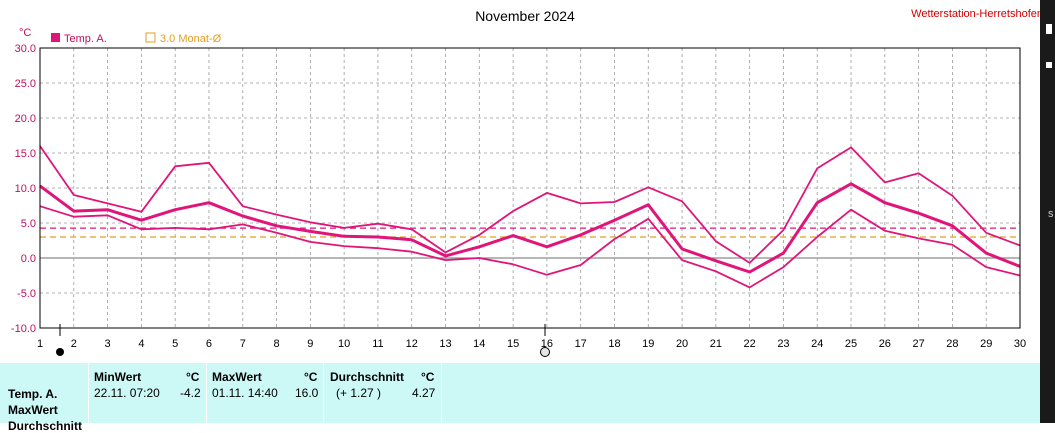 This screenshot has width=1055, height=433. What do you see at coordinates (136, 38) in the screenshot?
I see `legend: Temp. A. 3.0 Monat-Ø` at bounding box center [136, 38].